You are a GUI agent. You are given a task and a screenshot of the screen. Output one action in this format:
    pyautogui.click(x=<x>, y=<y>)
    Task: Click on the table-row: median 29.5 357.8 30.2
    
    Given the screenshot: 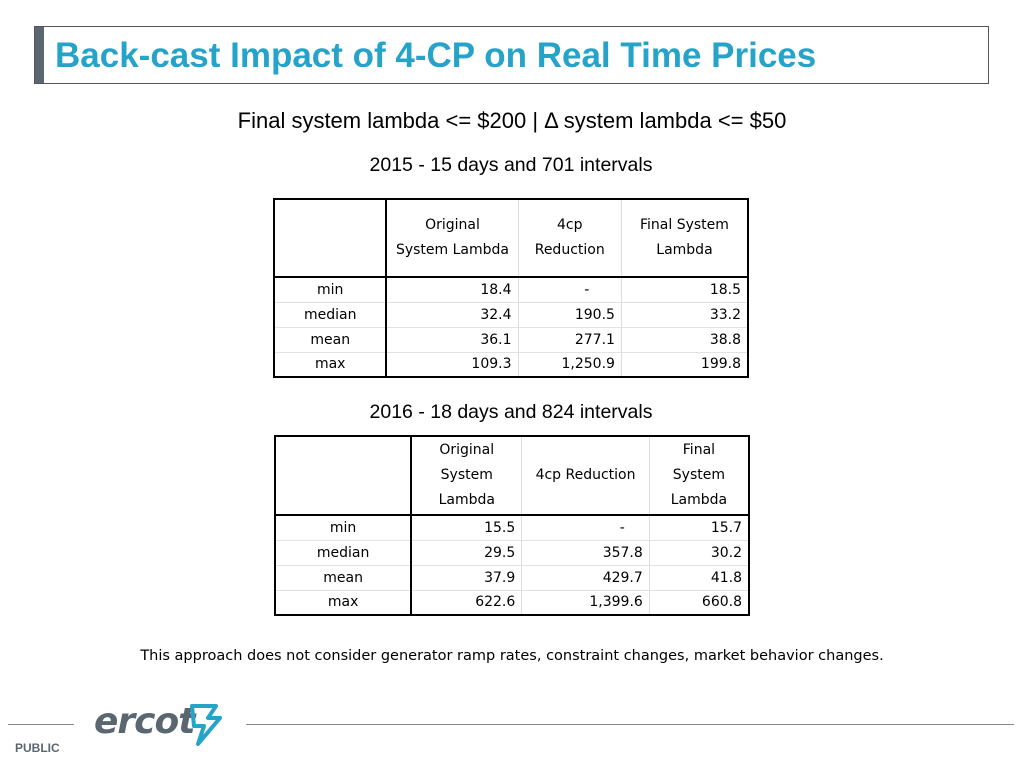 What is the action you would take?
    pyautogui.click(x=512, y=553)
    